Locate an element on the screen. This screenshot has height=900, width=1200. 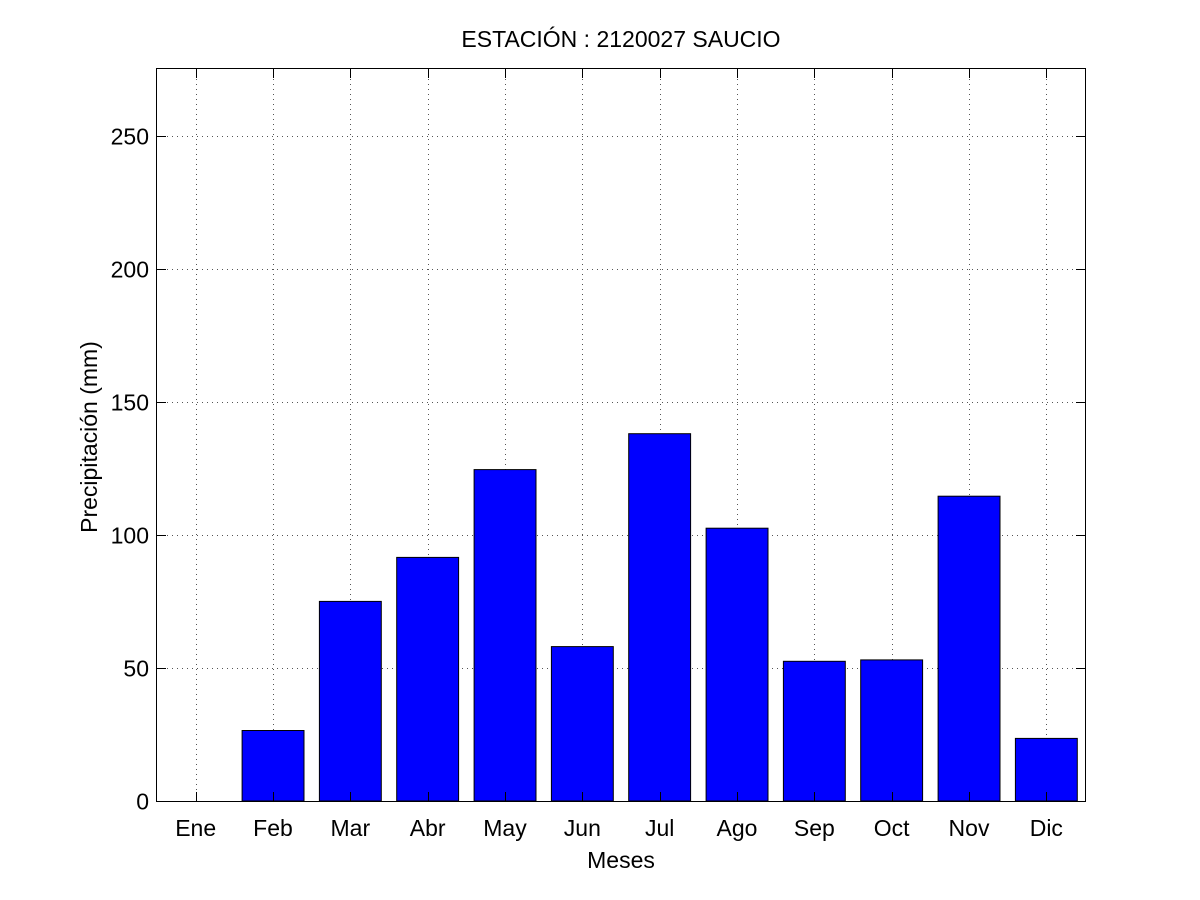
bar-mar is located at coordinates (350, 701).